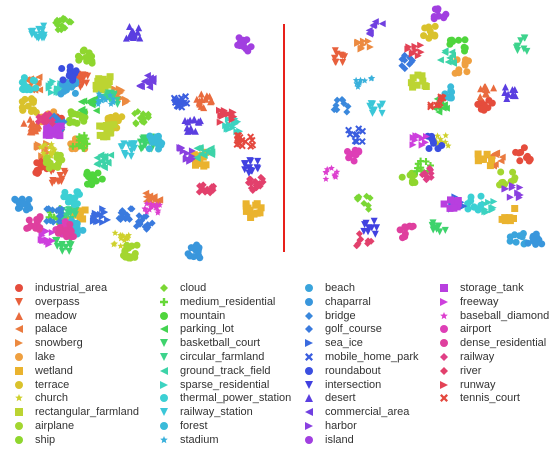 The width and height of the screenshot is (550, 453). Describe the element at coordinates (73, 77) in the screenshot. I see `scatter-point-roundabout` at that location.